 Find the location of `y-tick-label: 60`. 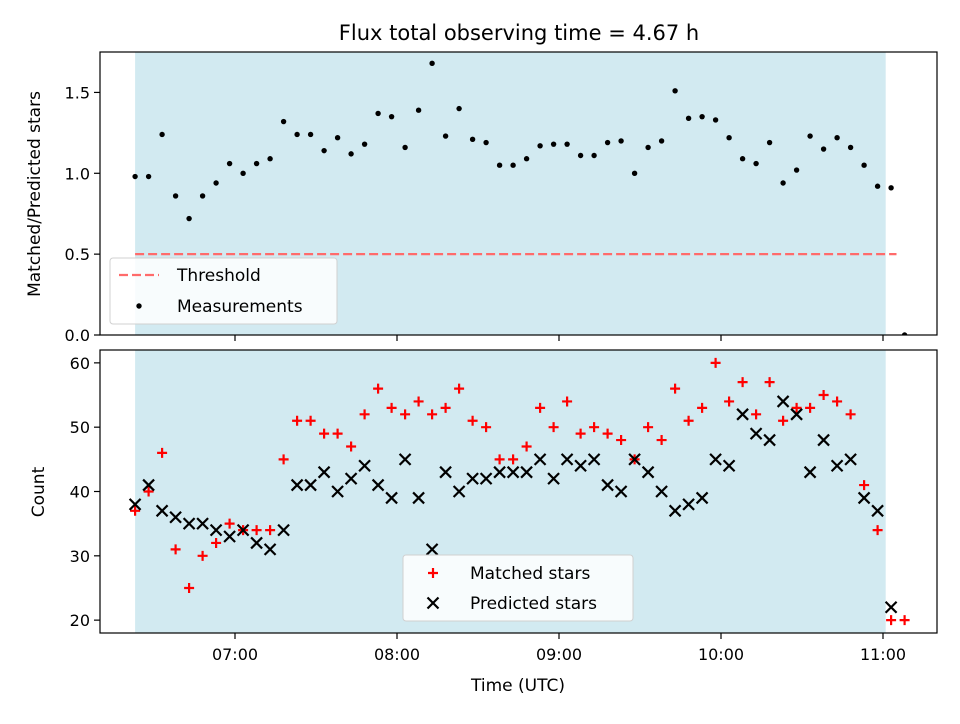

y-tick-label: 60 is located at coordinates (80, 363).